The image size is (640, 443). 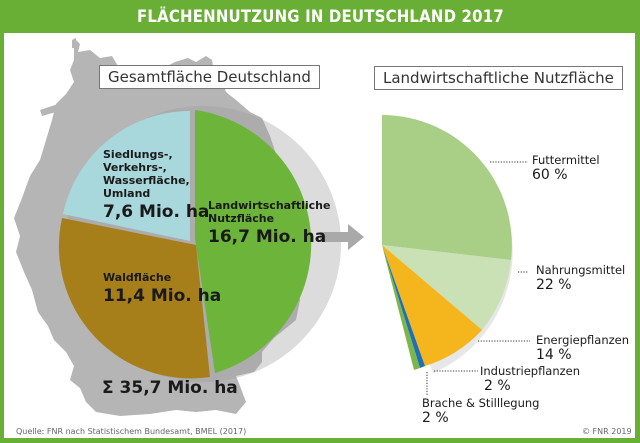 I want to click on pie-slice-industriepflanzen, so click(x=403, y=306).